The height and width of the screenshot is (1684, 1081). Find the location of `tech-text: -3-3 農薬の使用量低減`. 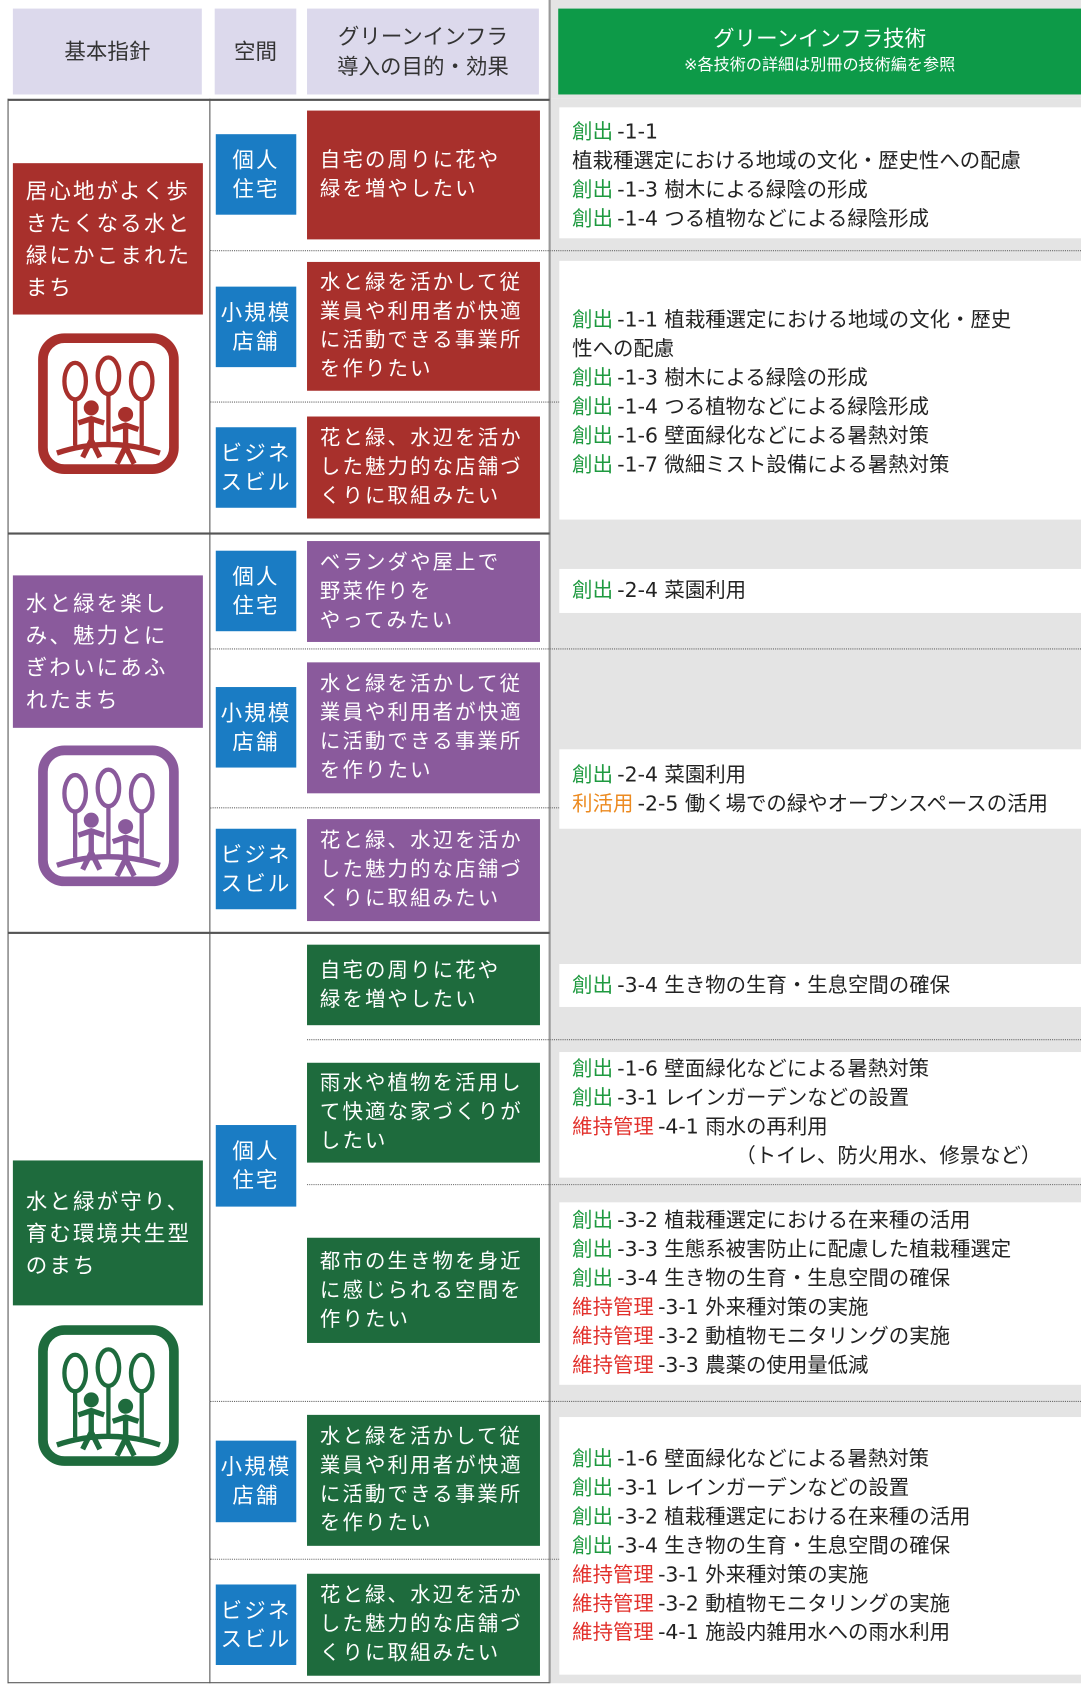

tech-text: -3-3 農薬の使用量低減 is located at coordinates (763, 1365).